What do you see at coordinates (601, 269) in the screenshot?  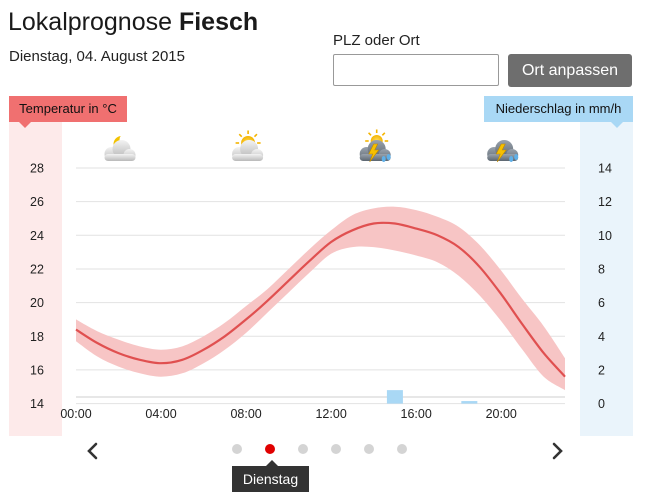 I see `precipitation-tick-label: 8` at bounding box center [601, 269].